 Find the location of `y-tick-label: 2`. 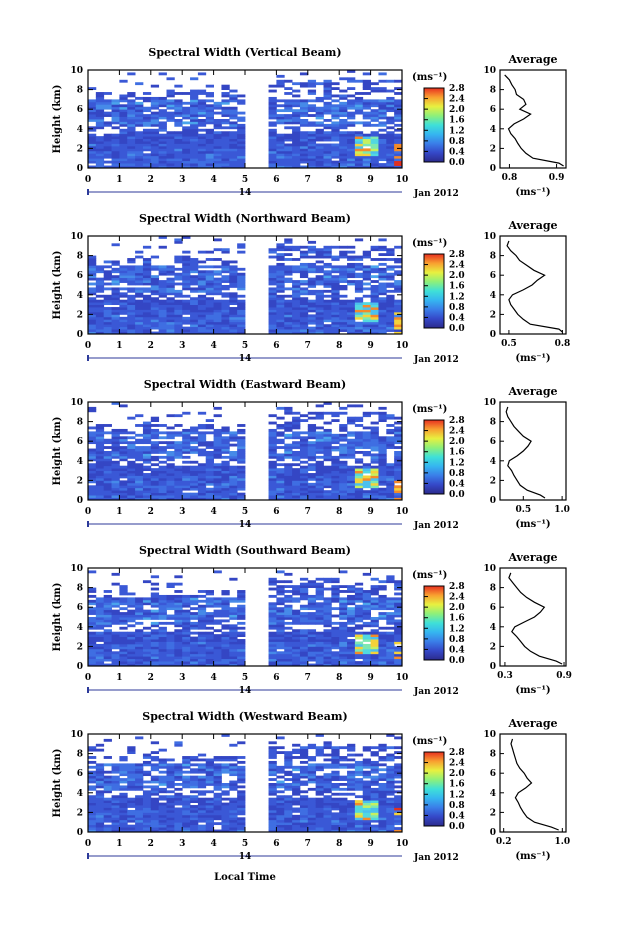

y-tick-label: 2 is located at coordinates (80, 315).